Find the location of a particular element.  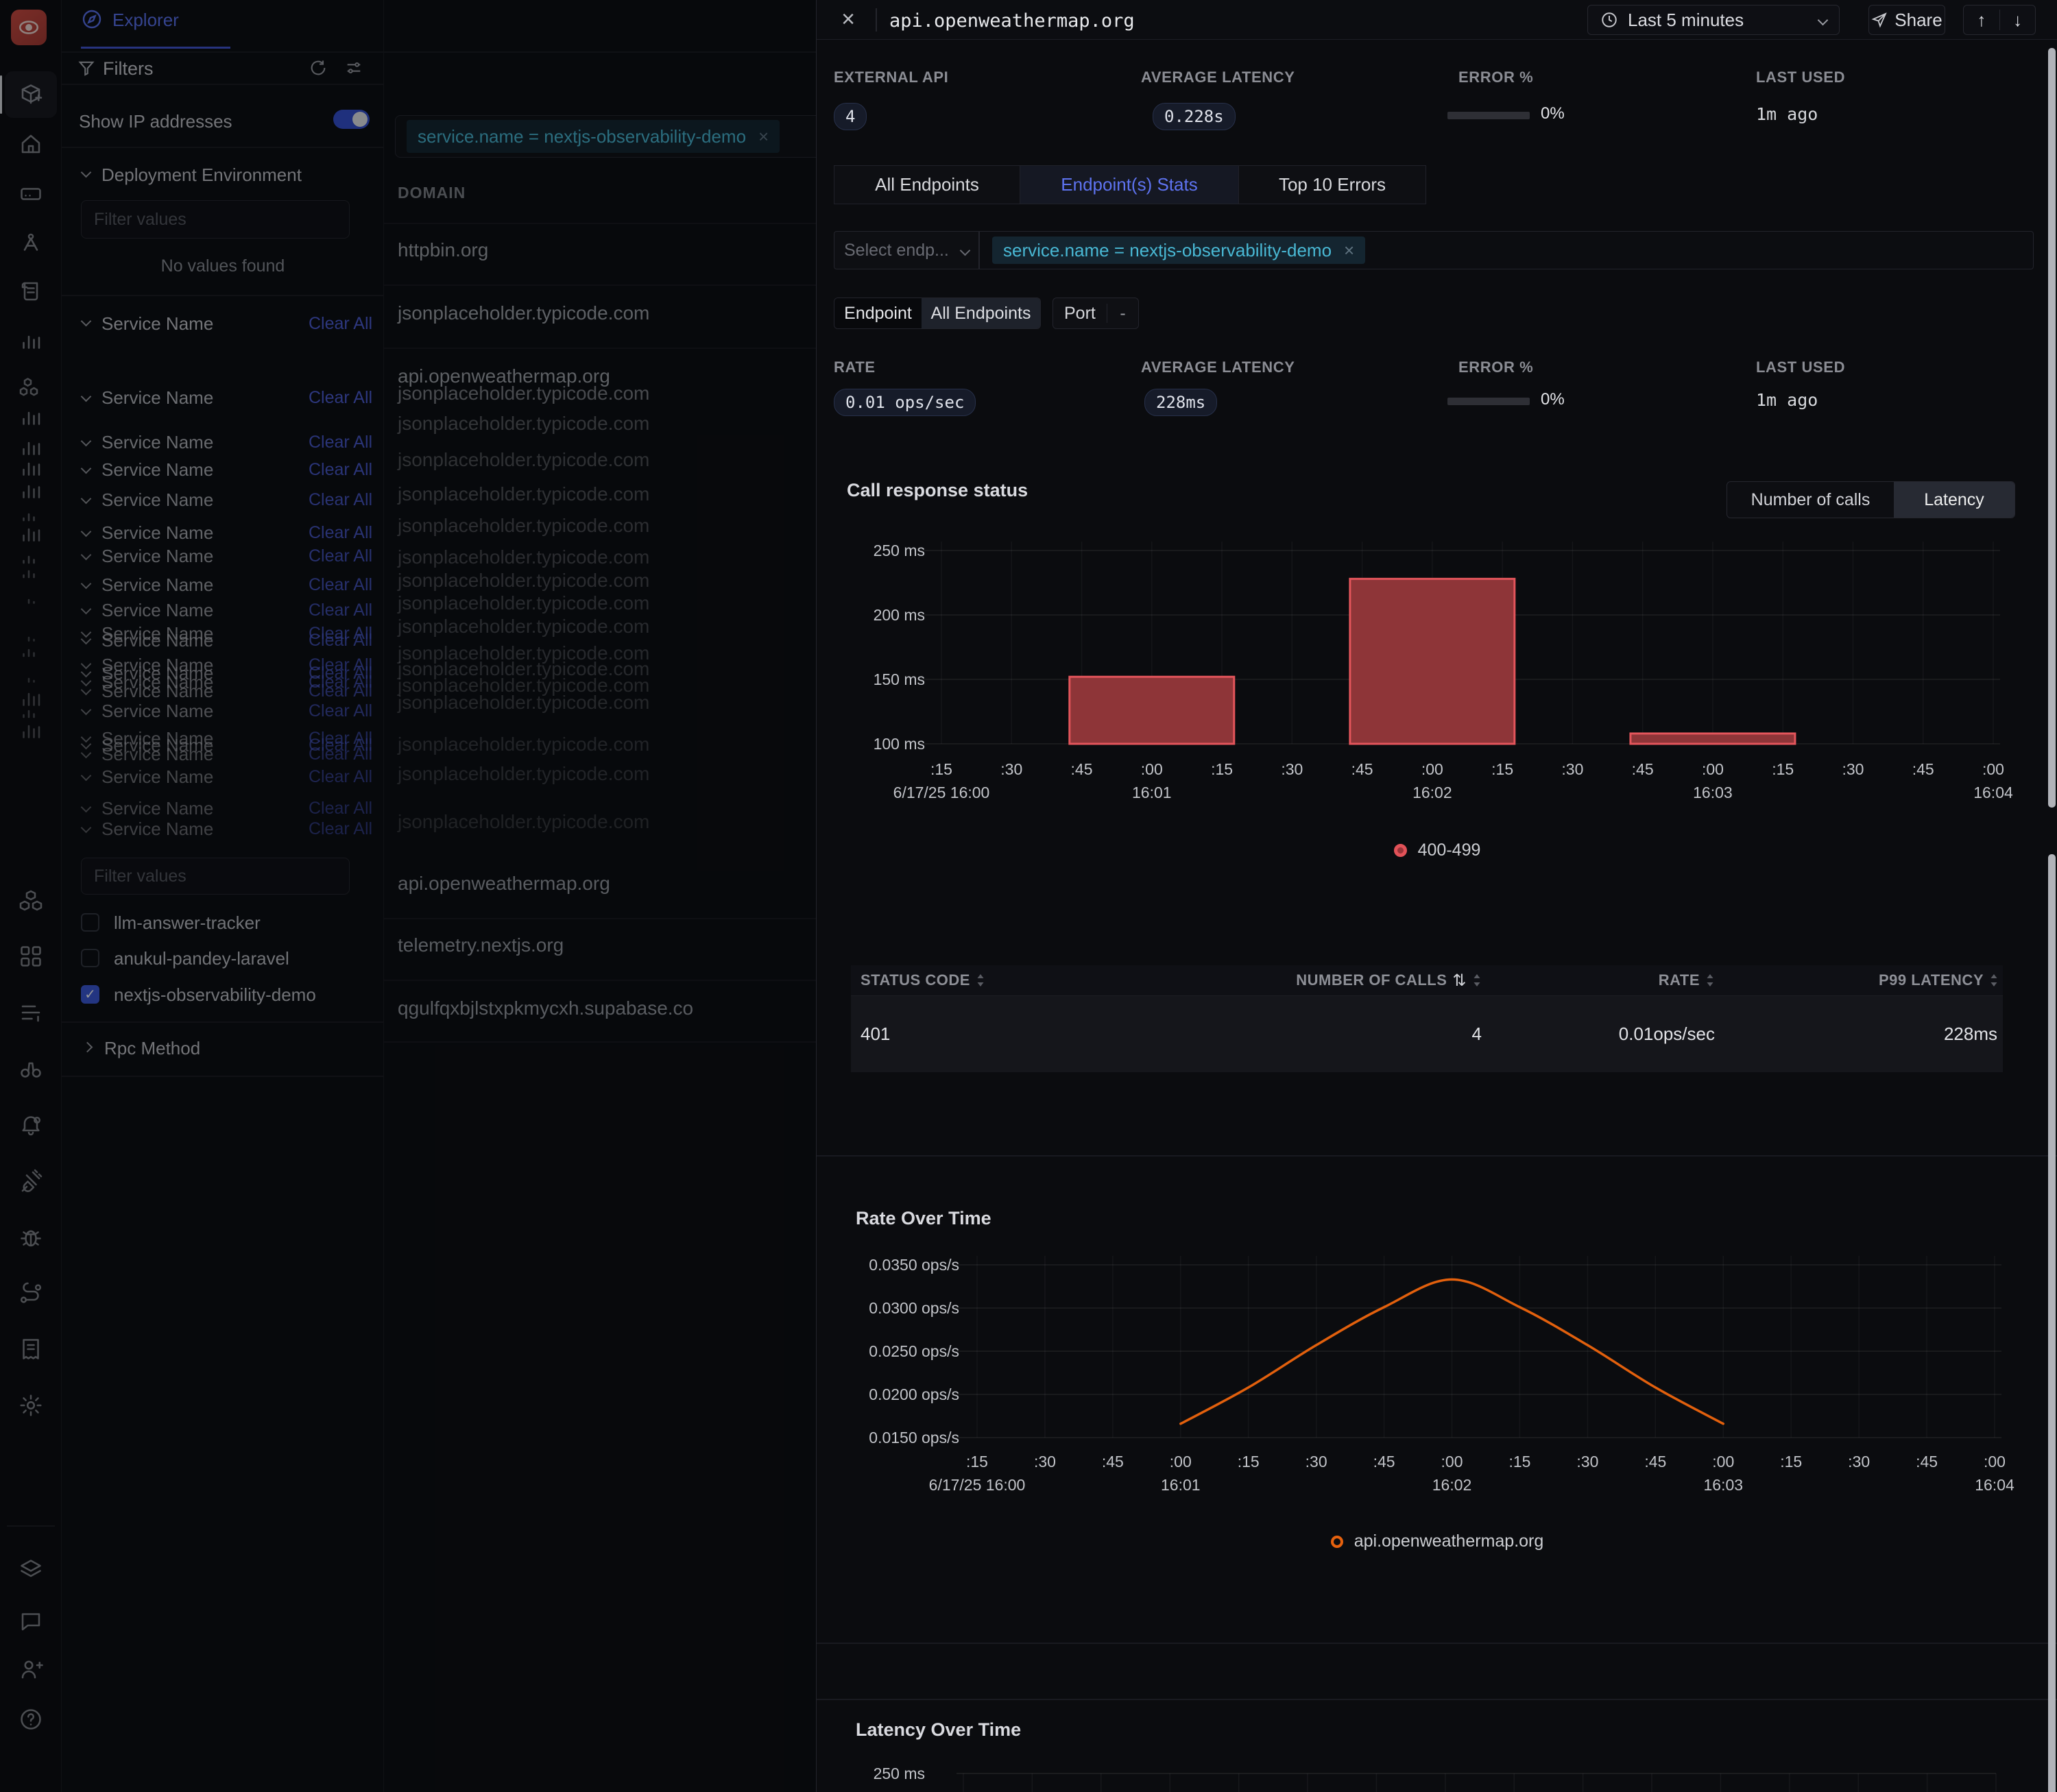

checkbox-row-nextjs-observability-demo: ✓ nextjs-observability-demo is located at coordinates (223, 996).